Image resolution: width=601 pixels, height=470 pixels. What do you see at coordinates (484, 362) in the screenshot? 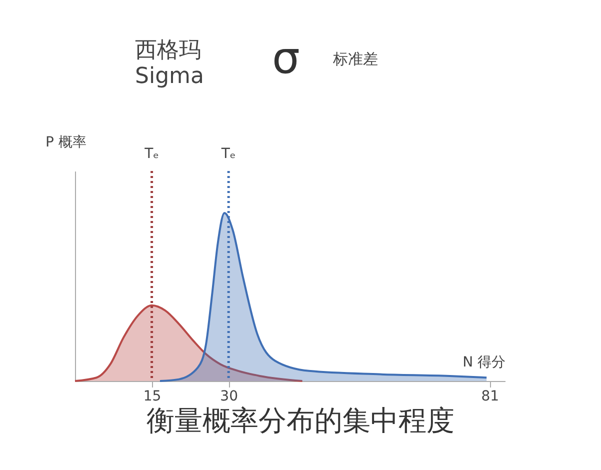
I see `x-axis-title: N 得分` at bounding box center [484, 362].